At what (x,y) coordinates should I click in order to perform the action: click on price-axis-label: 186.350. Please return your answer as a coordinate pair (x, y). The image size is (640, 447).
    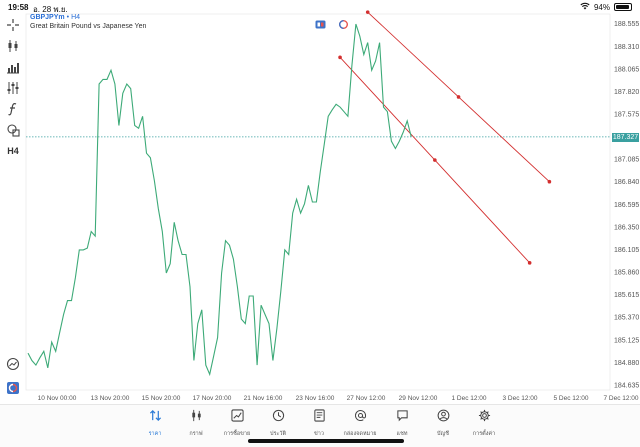
    Looking at the image, I should click on (626, 227).